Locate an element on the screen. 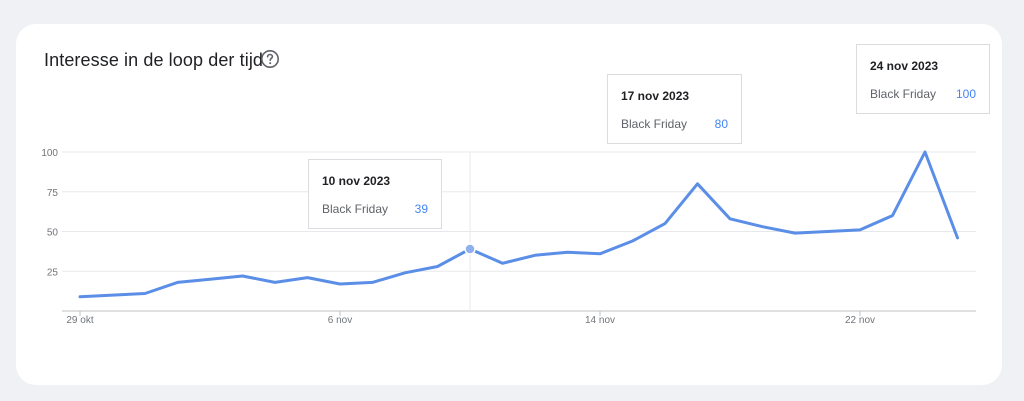 The width and height of the screenshot is (1024, 401). tooltip-24-nov: 24 nov 2023 Black Friday 100 is located at coordinates (923, 79).